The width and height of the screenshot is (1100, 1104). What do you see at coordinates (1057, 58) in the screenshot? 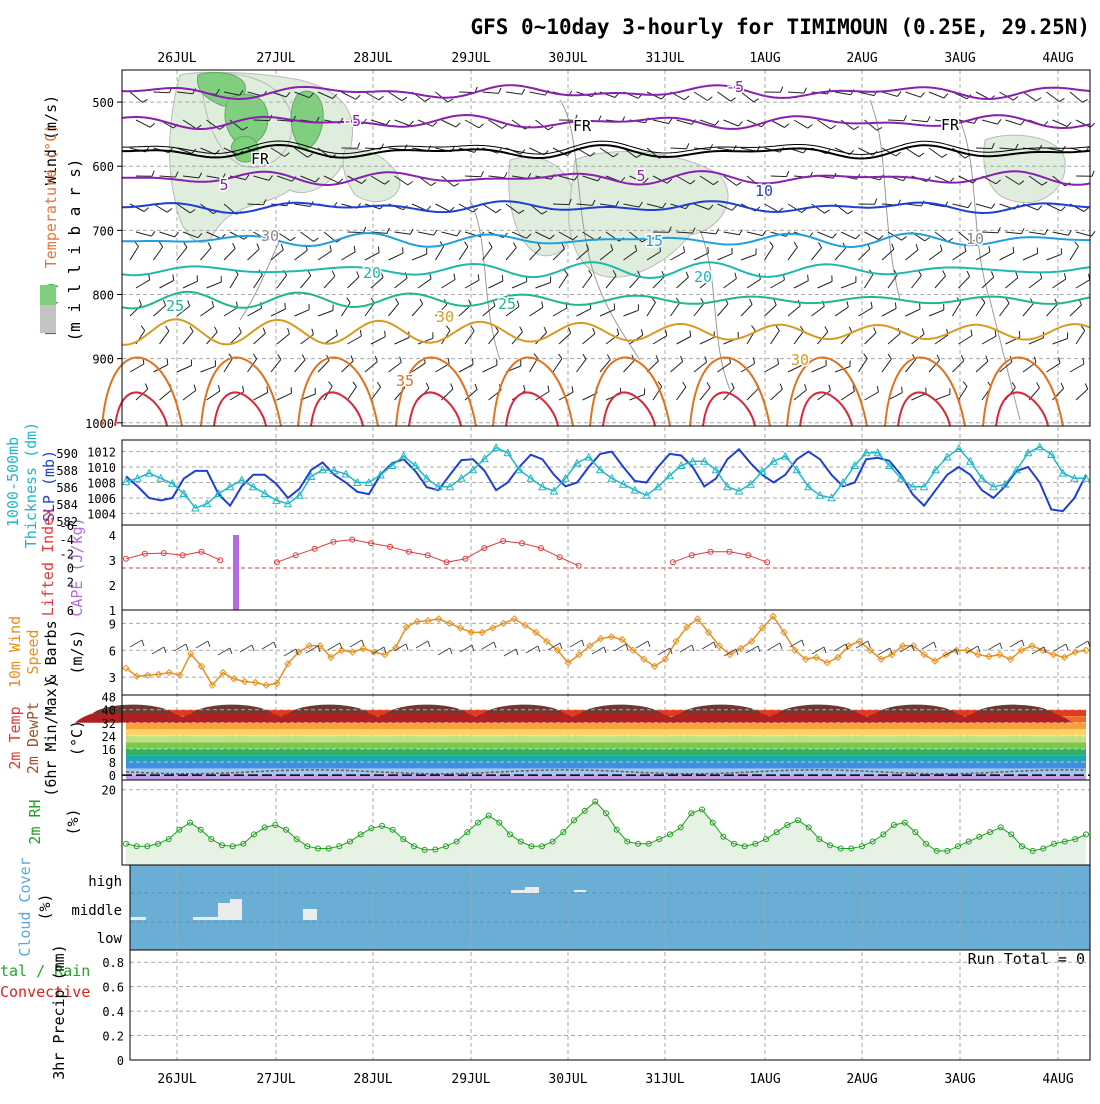
I see `date-label-top: 4AUG` at bounding box center [1057, 58].